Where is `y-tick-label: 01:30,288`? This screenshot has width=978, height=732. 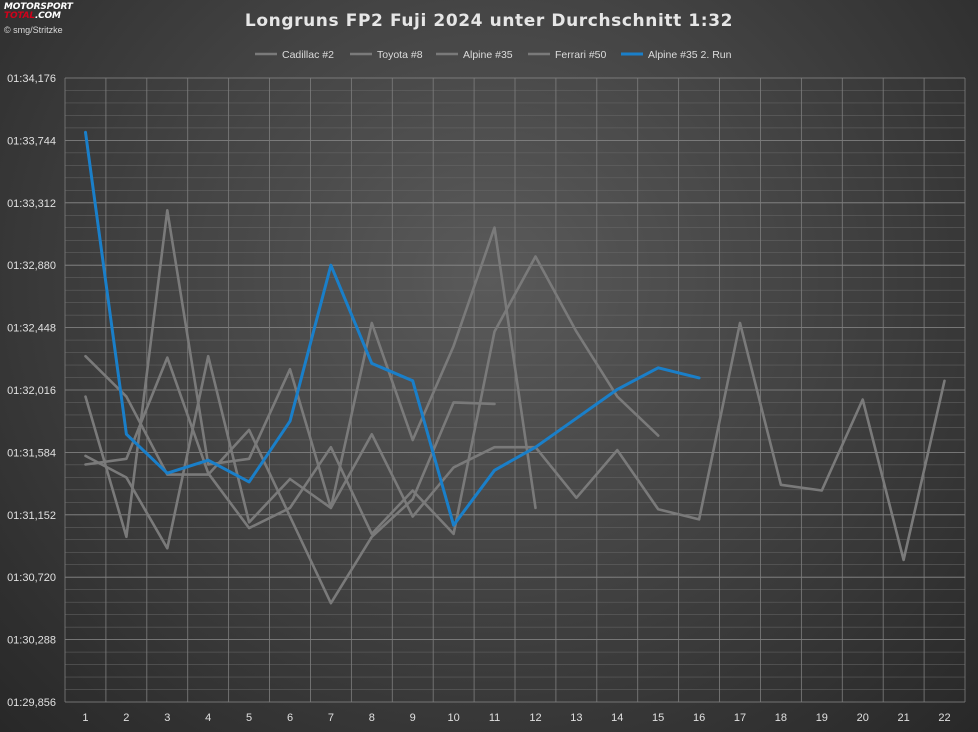
y-tick-label: 01:30,288 is located at coordinates (31, 641).